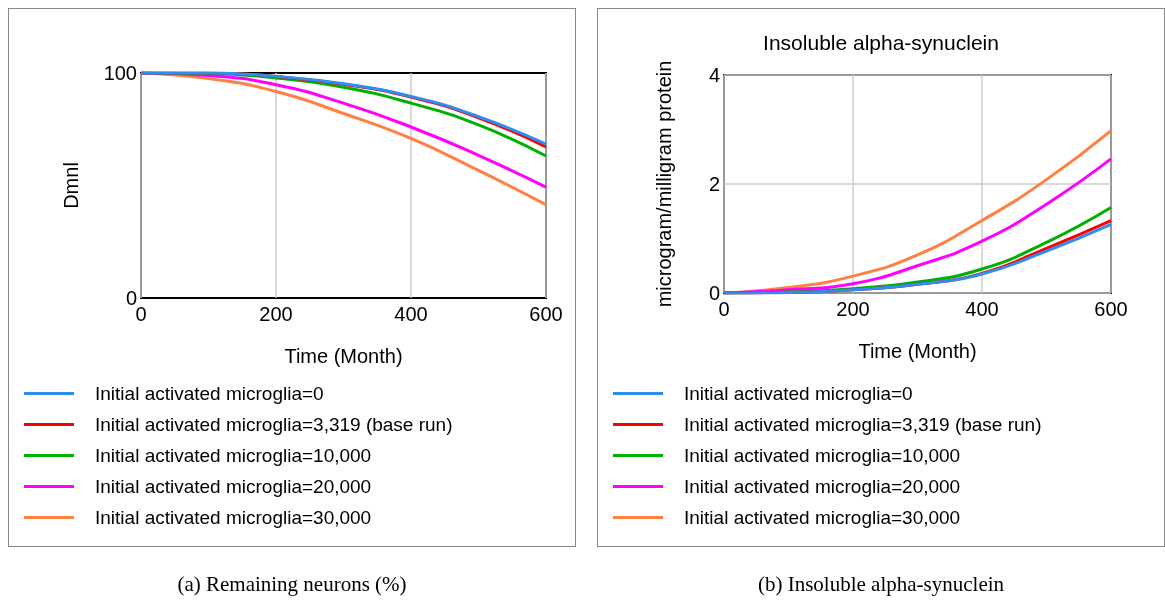 This screenshot has width=1165, height=603. What do you see at coordinates (881, 42) in the screenshot?
I see `chart-title: Insoluble alpha-synuclein` at bounding box center [881, 42].